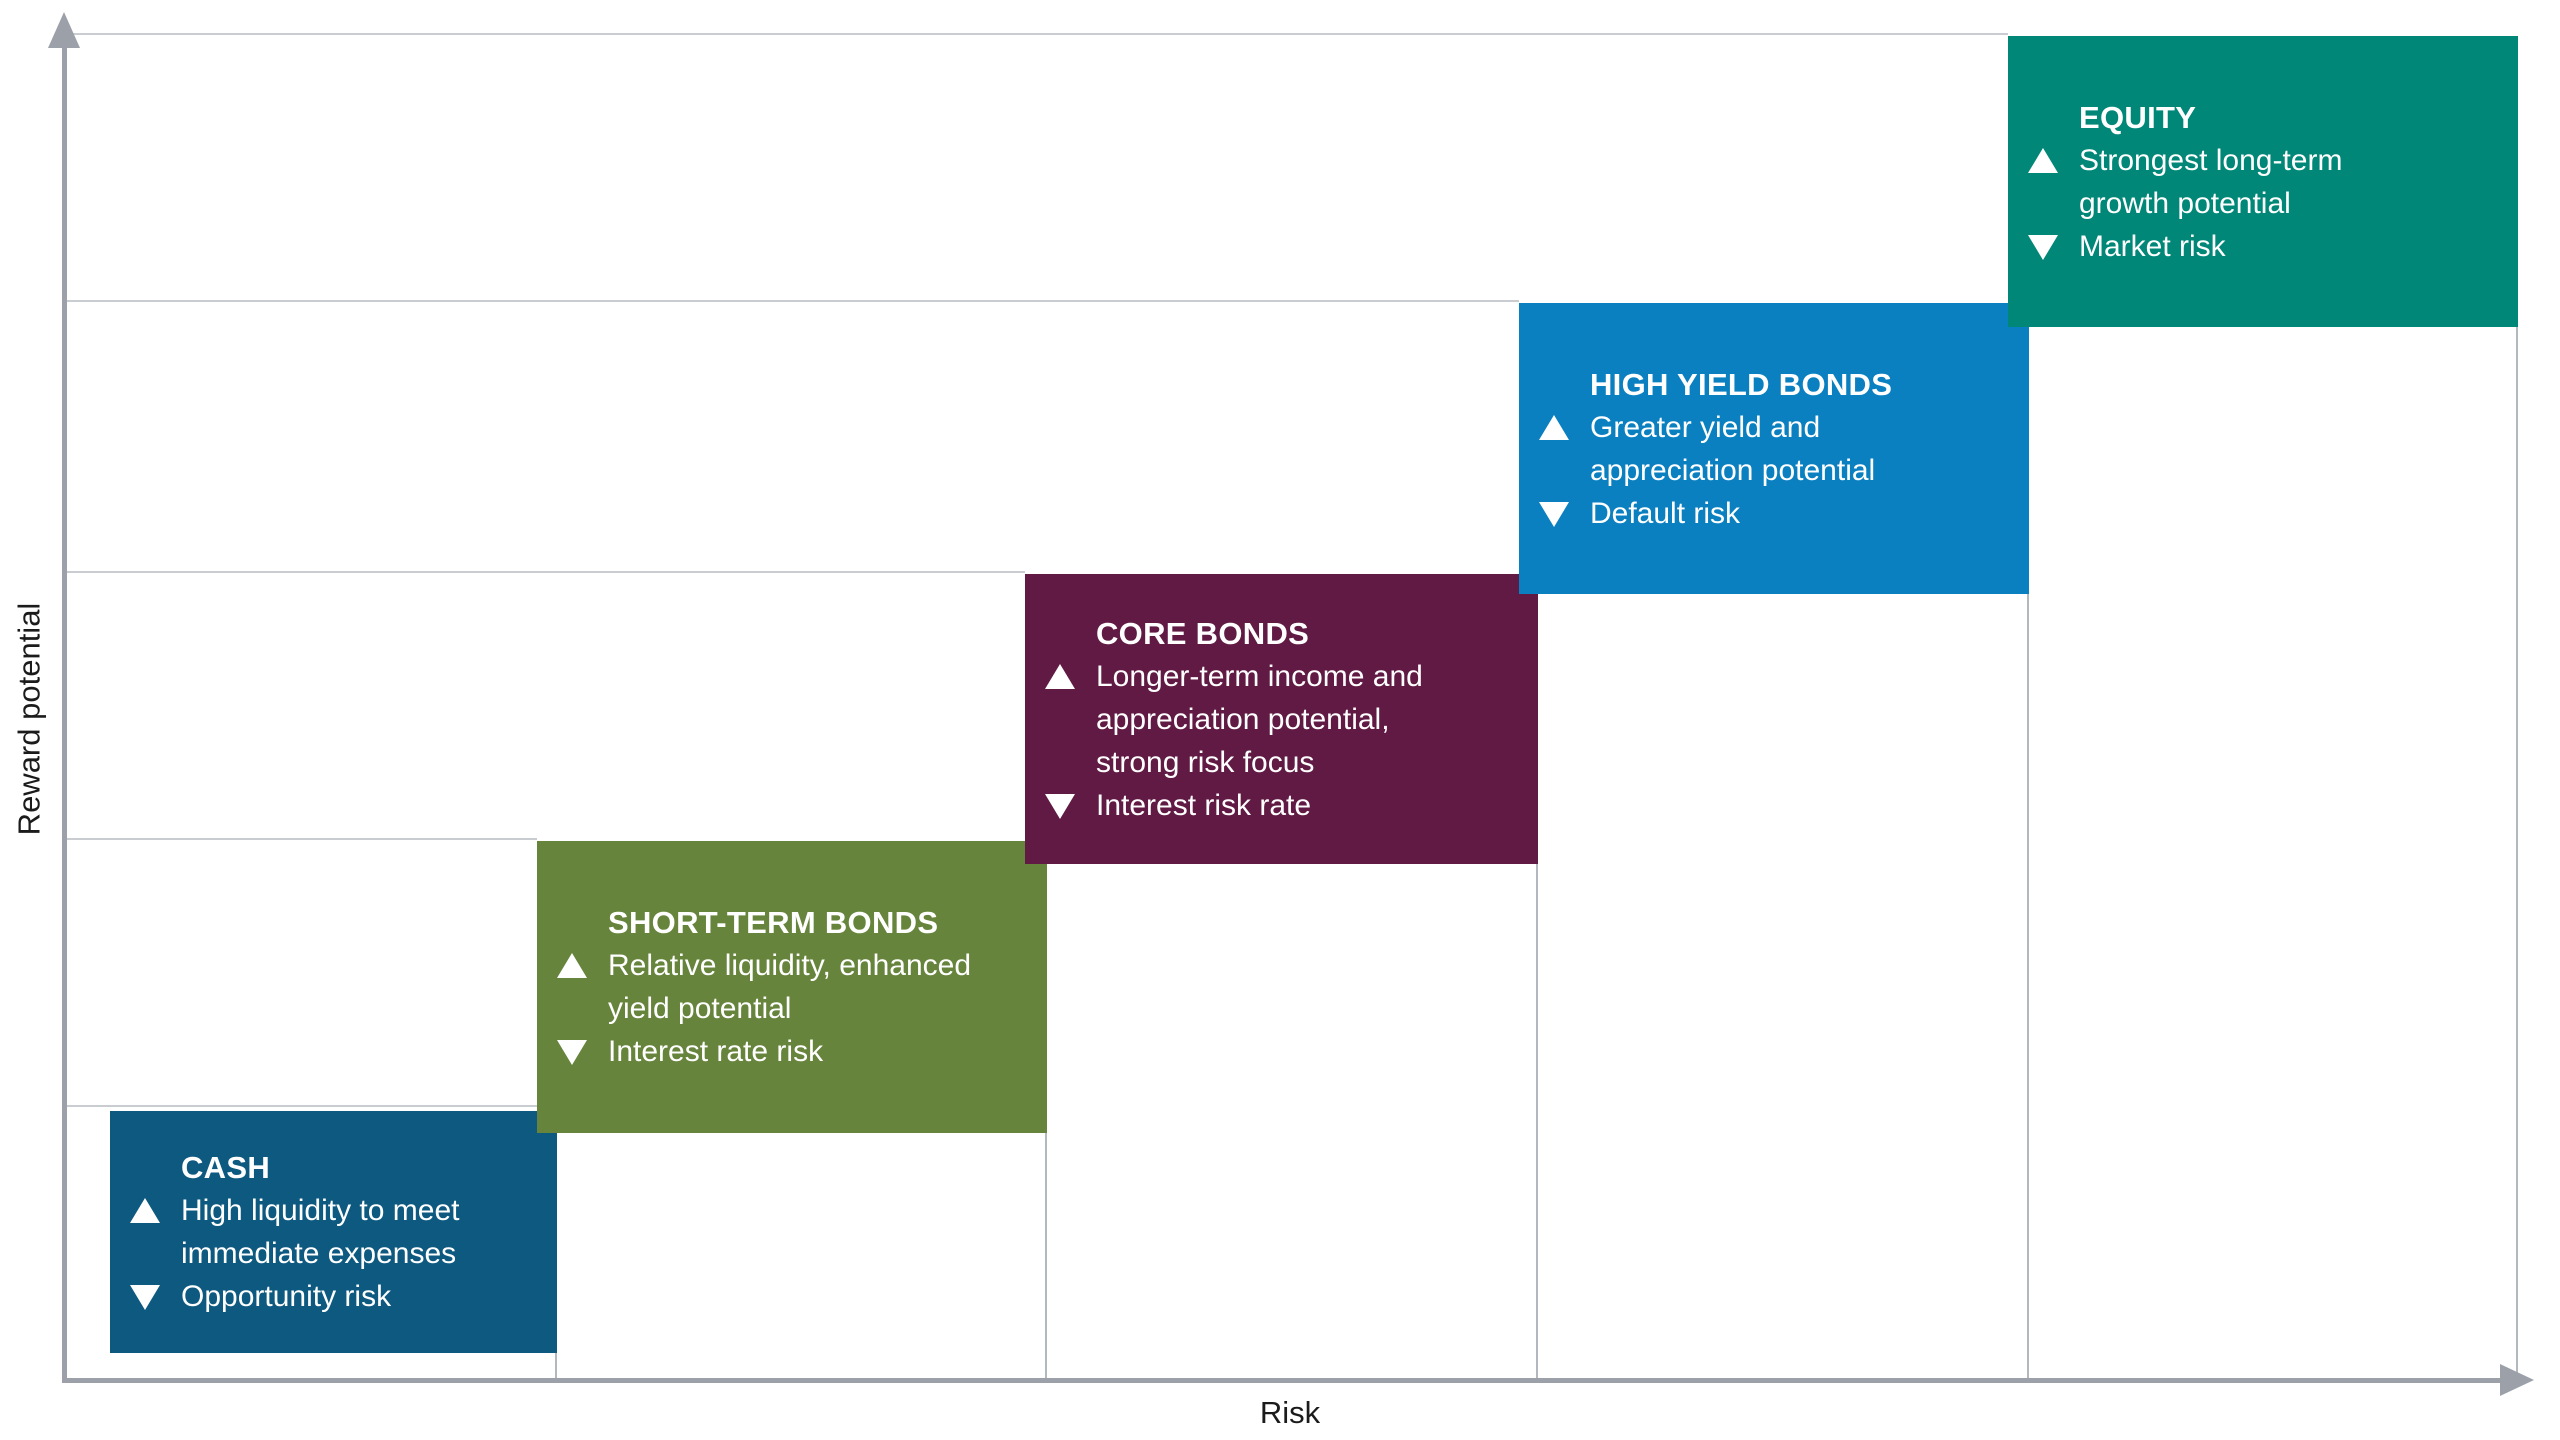 This screenshot has width=2560, height=1440. What do you see at coordinates (2273, 246) in the screenshot?
I see `asset-risk-row: Market risk` at bounding box center [2273, 246].